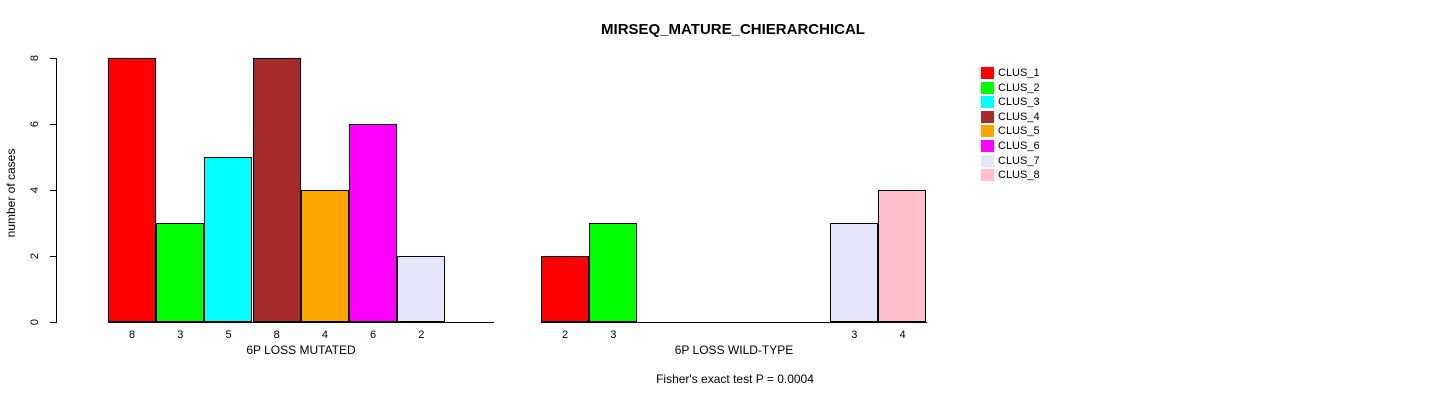 The height and width of the screenshot is (400, 1440). I want to click on y-tick-label: 4, so click(35, 190).